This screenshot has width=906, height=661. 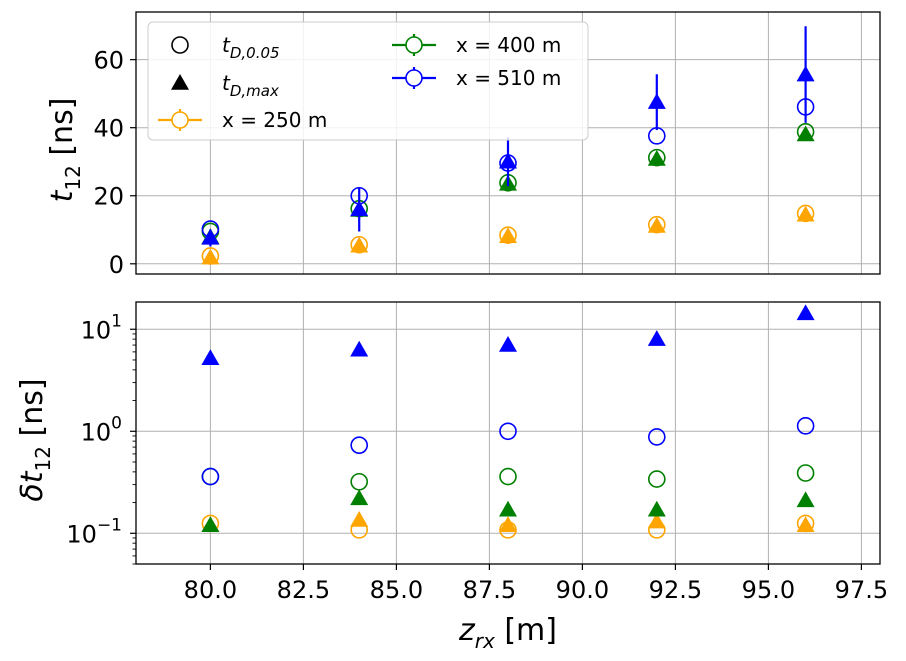 What do you see at coordinates (65, 150) in the screenshot?
I see `top-y-axis-label: t12 [ns]` at bounding box center [65, 150].